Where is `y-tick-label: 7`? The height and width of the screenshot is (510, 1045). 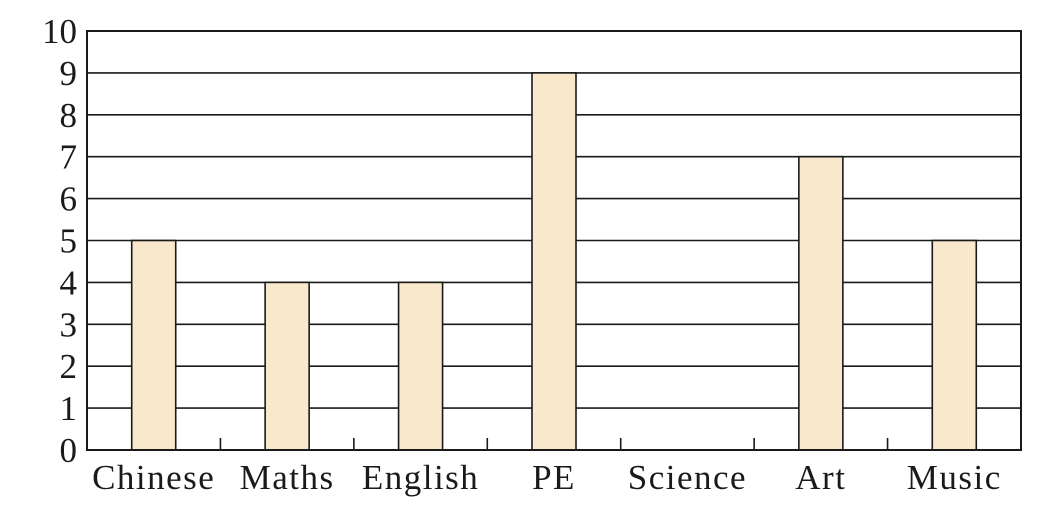 y-tick-label: 7 is located at coordinates (69, 157).